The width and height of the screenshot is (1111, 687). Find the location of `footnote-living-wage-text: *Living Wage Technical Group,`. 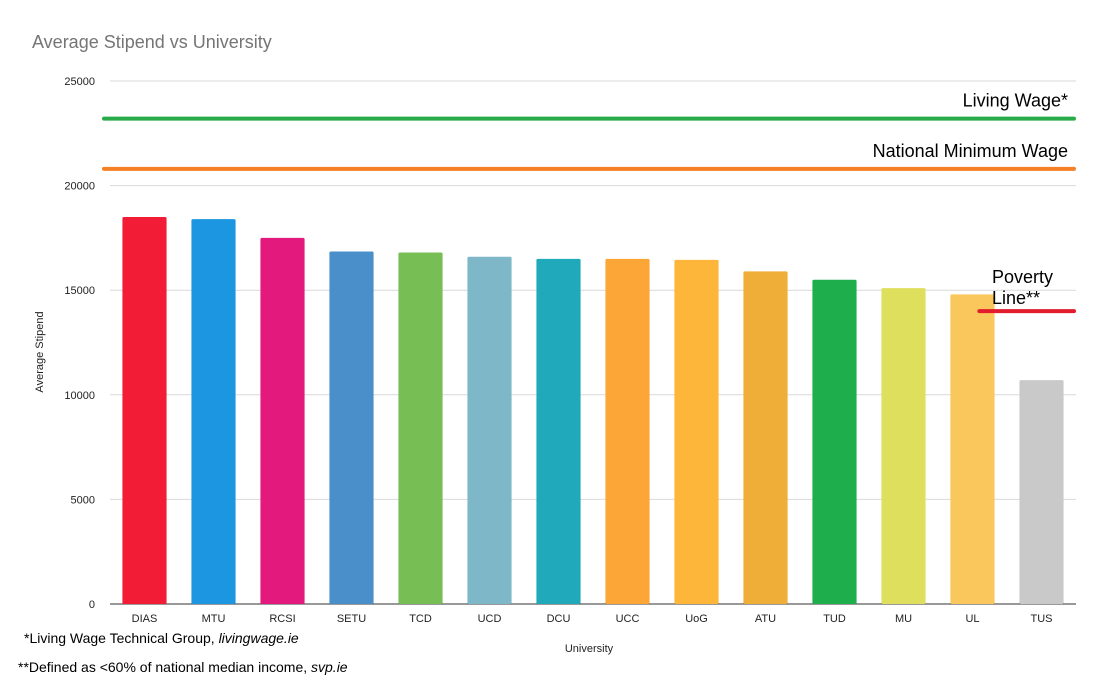

footnote-living-wage-text: *Living Wage Technical Group, is located at coordinates (121, 638).